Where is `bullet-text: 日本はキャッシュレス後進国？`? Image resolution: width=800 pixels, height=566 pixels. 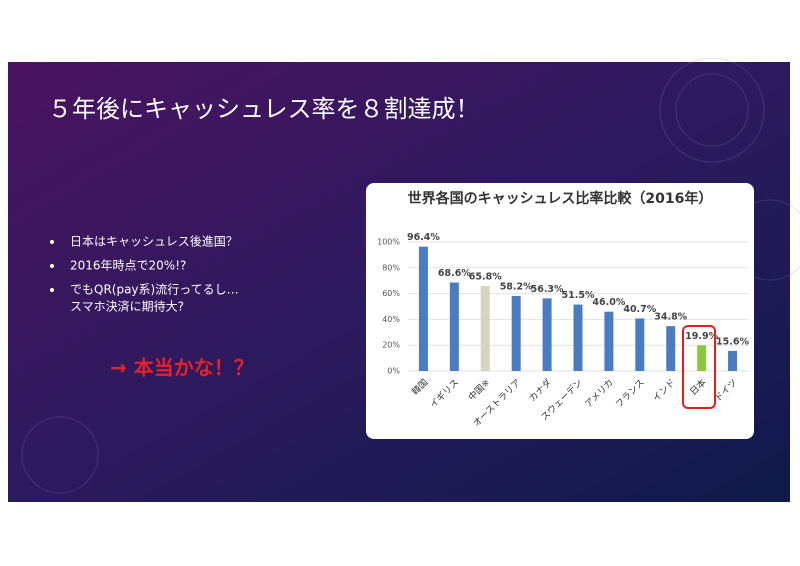 bullet-text: 日本はキャッシュレス後進国？ is located at coordinates (154, 242).